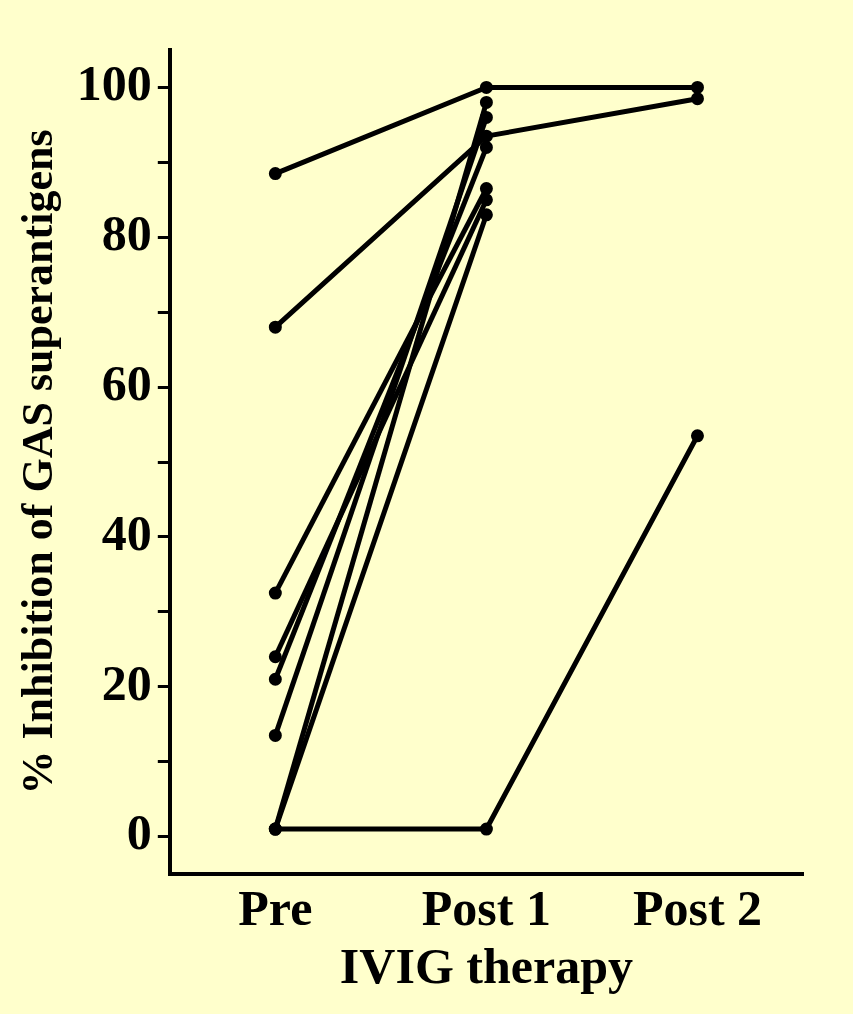  What do you see at coordinates (126, 233) in the screenshot?
I see `y-tick-label: 80` at bounding box center [126, 233].